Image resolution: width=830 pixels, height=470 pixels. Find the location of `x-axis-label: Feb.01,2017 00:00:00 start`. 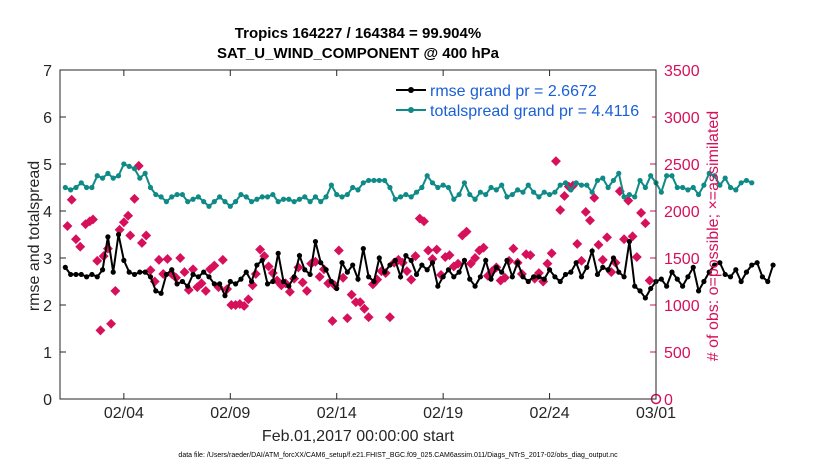

x-axis-label: Feb.01,2017 00:00:00 start is located at coordinates (358, 436).